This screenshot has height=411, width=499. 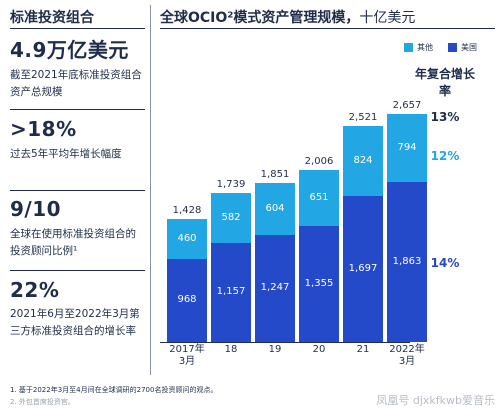 I want to click on x-tick-label: 18, so click(x=231, y=349).